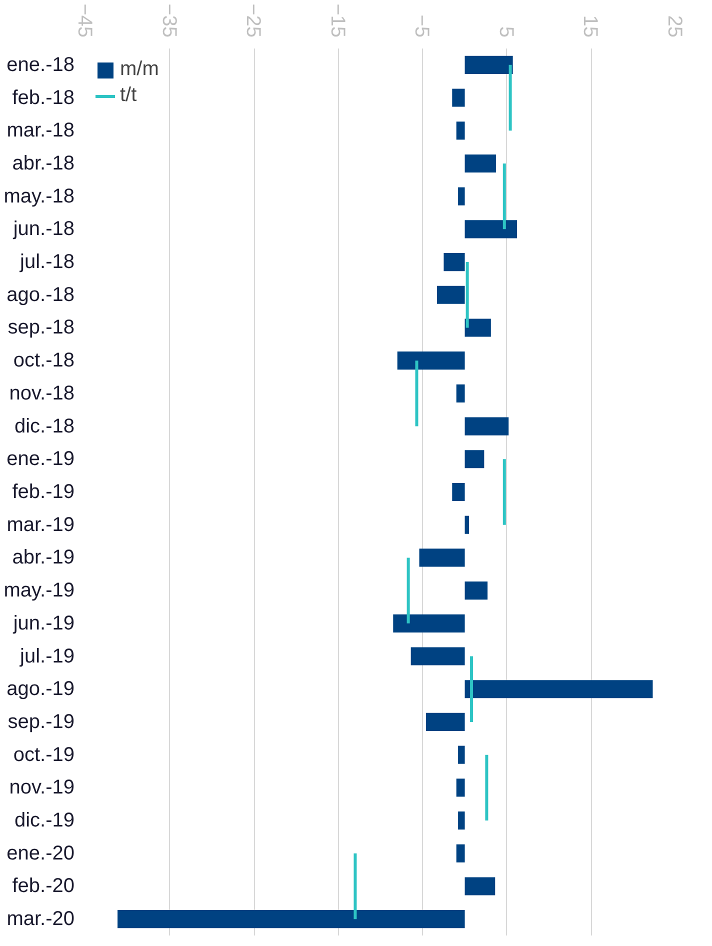 Image resolution: width=712 pixels, height=946 pixels. What do you see at coordinates (169, 21) in the screenshot?
I see `x-tick-label: −35` at bounding box center [169, 21].